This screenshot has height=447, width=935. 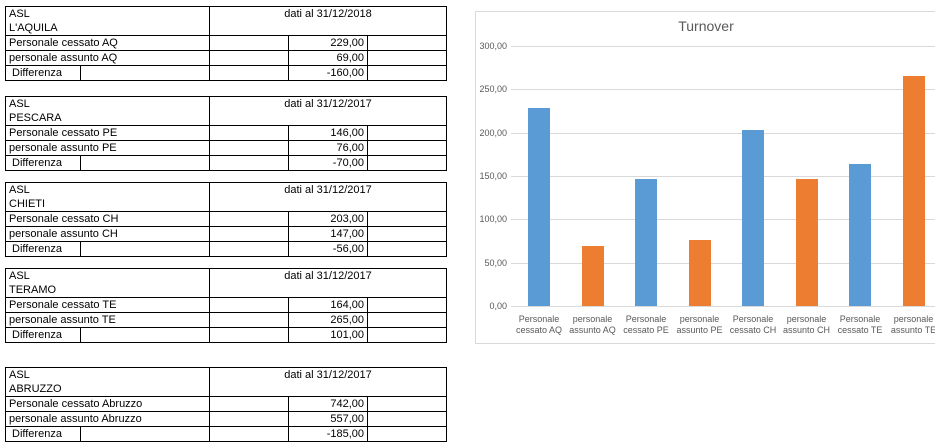 I want to click on value-cell: 203,00, so click(x=328, y=219).